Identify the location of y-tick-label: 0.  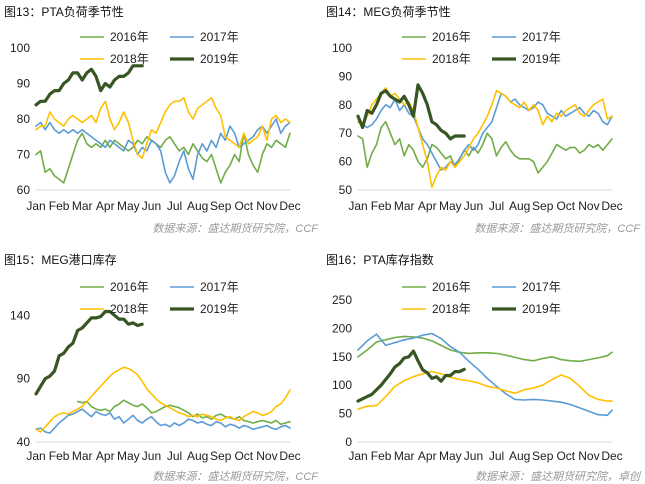
(348, 442).